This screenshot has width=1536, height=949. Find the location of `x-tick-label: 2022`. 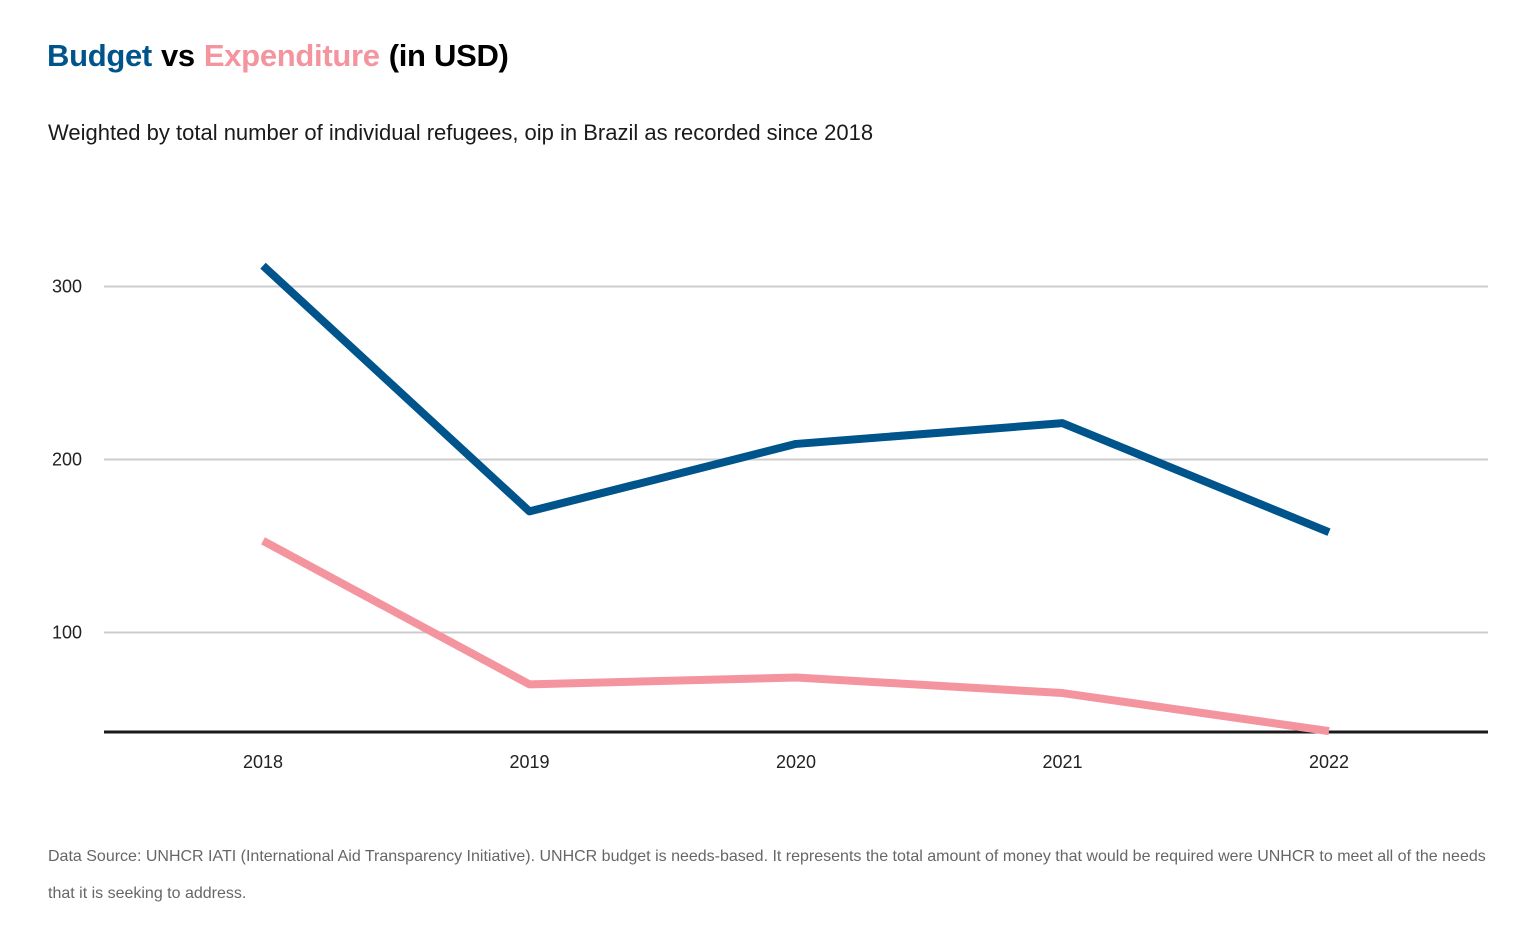

x-tick-label: 2022 is located at coordinates (1329, 762).